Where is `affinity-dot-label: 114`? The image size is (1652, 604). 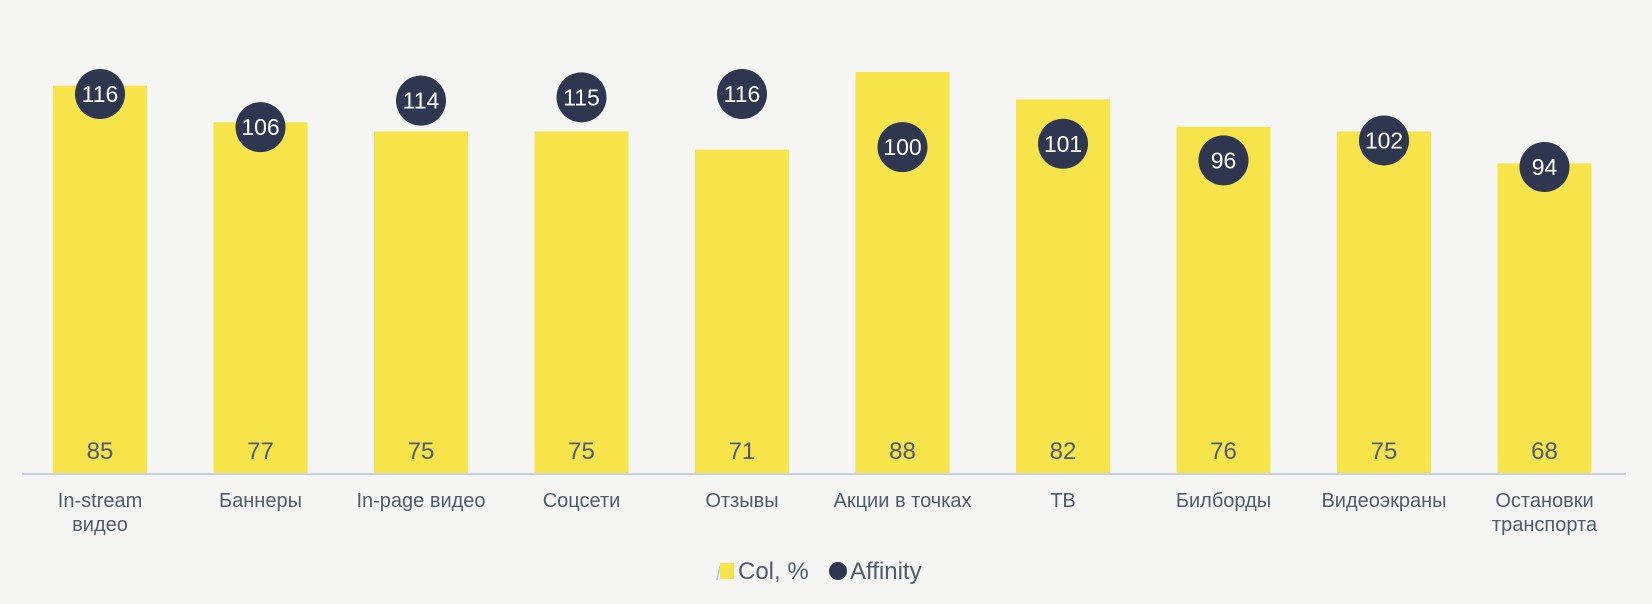
affinity-dot-label: 114 is located at coordinates (421, 101).